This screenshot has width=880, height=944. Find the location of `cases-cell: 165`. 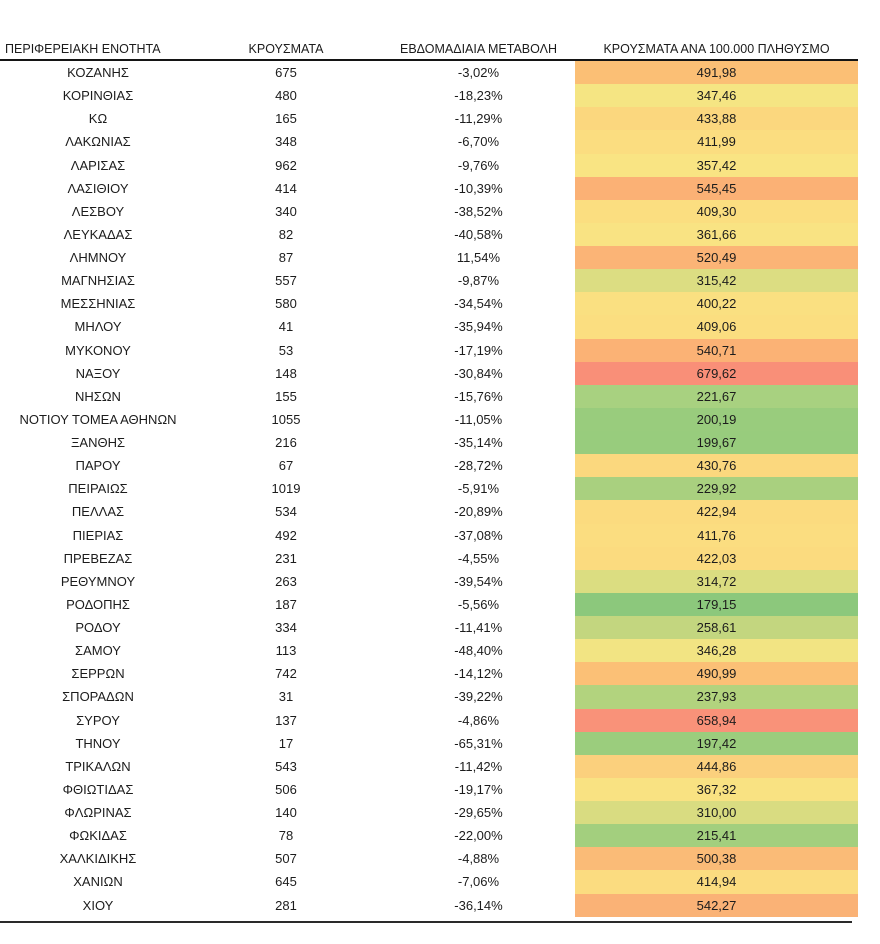

cases-cell: 165 is located at coordinates (286, 119).